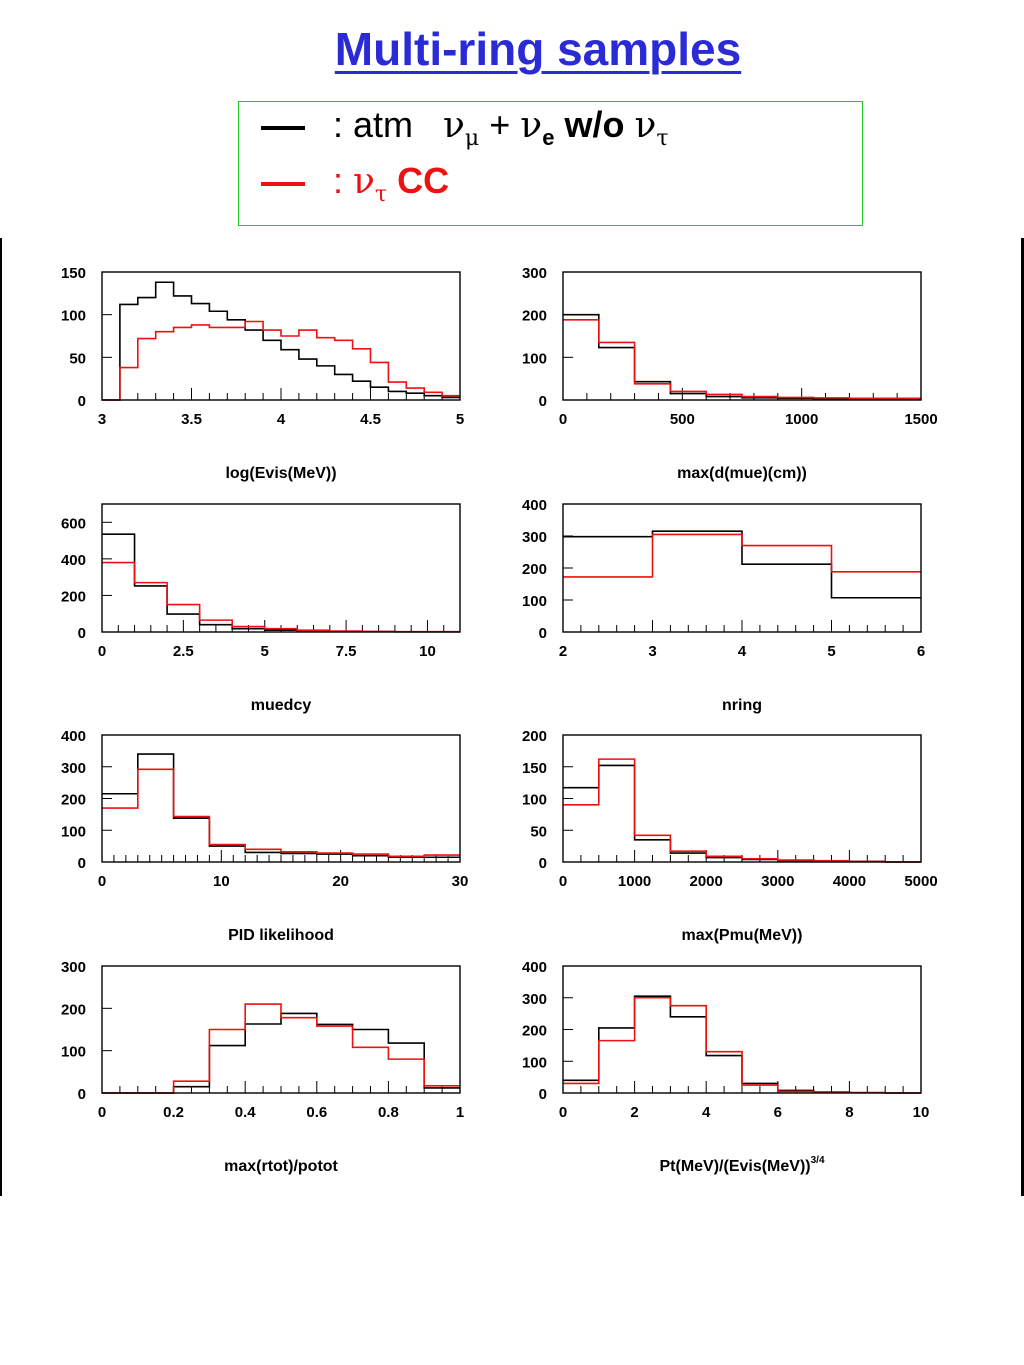 Image resolution: width=1024 pixels, height=1365 pixels. Describe the element at coordinates (281, 935) in the screenshot. I see `x-axis-label: PID likelihood` at that location.